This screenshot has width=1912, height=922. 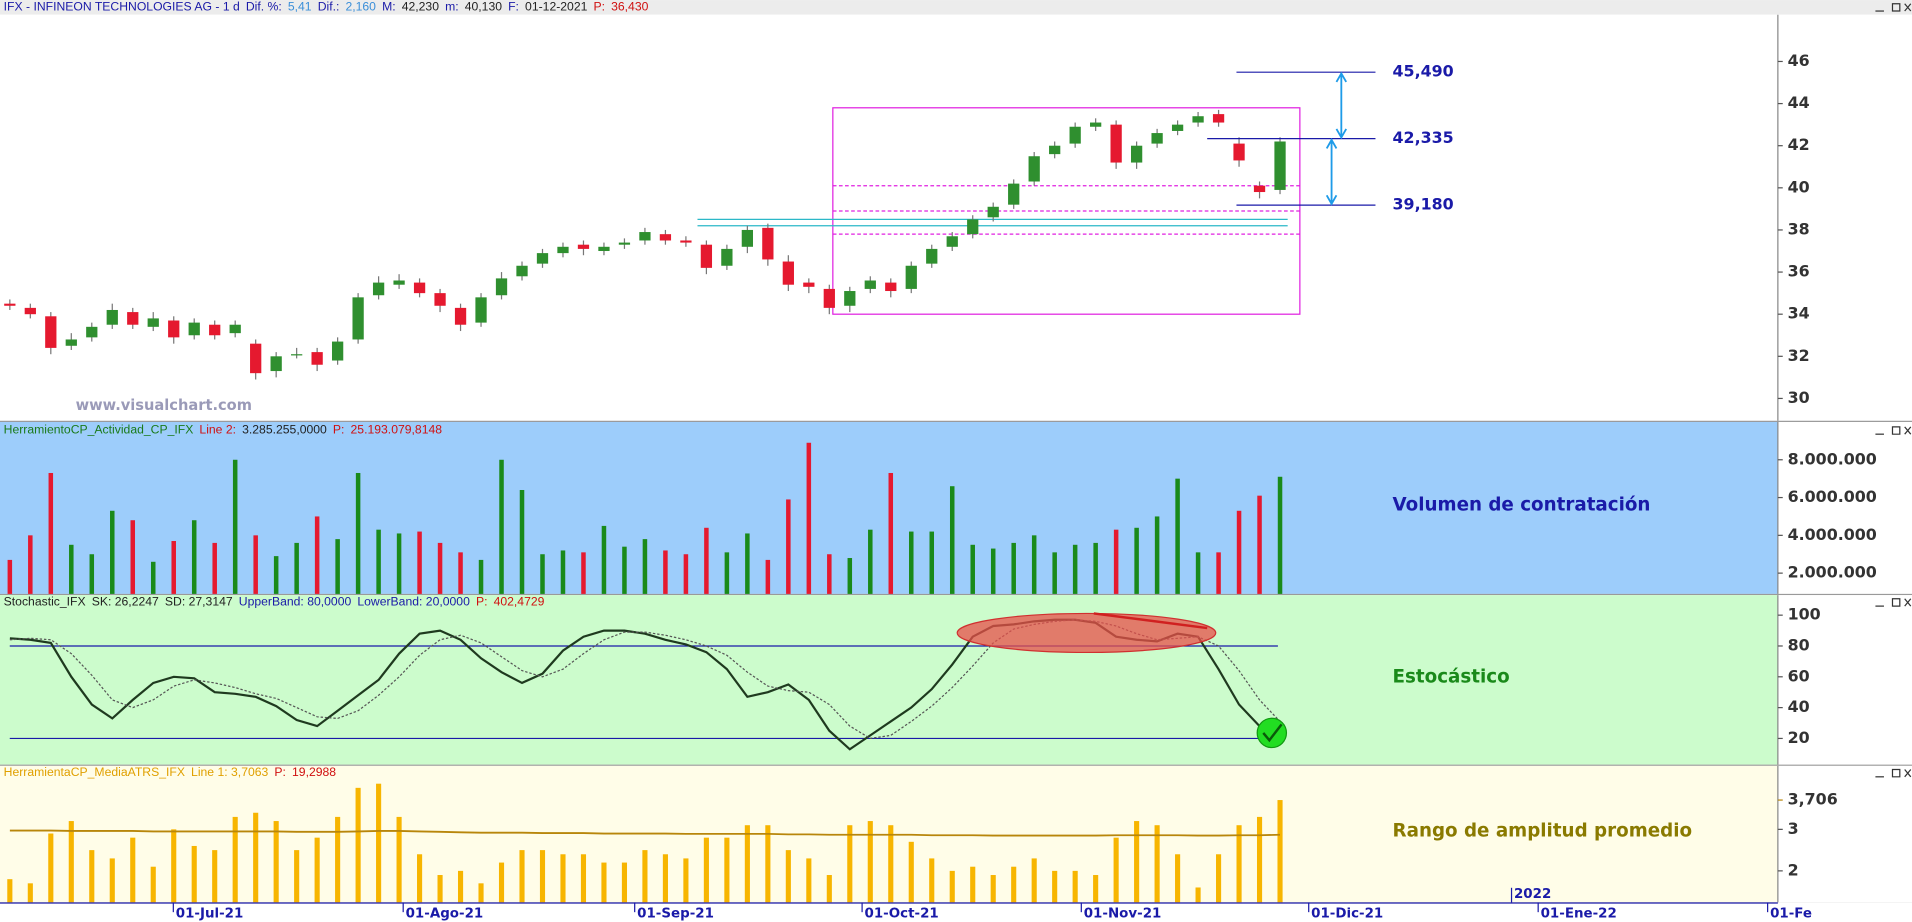 I want to click on header-item: LowerBand: 20,0000, so click(x=413, y=602).